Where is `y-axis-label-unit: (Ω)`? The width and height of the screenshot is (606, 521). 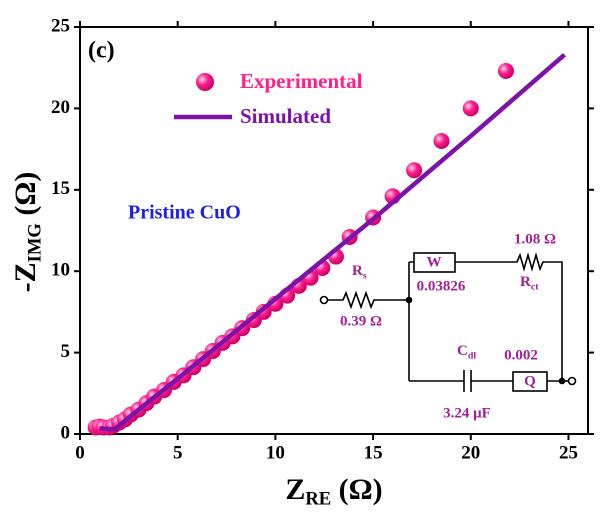 y-axis-label-unit: (Ω) is located at coordinates (25, 198).